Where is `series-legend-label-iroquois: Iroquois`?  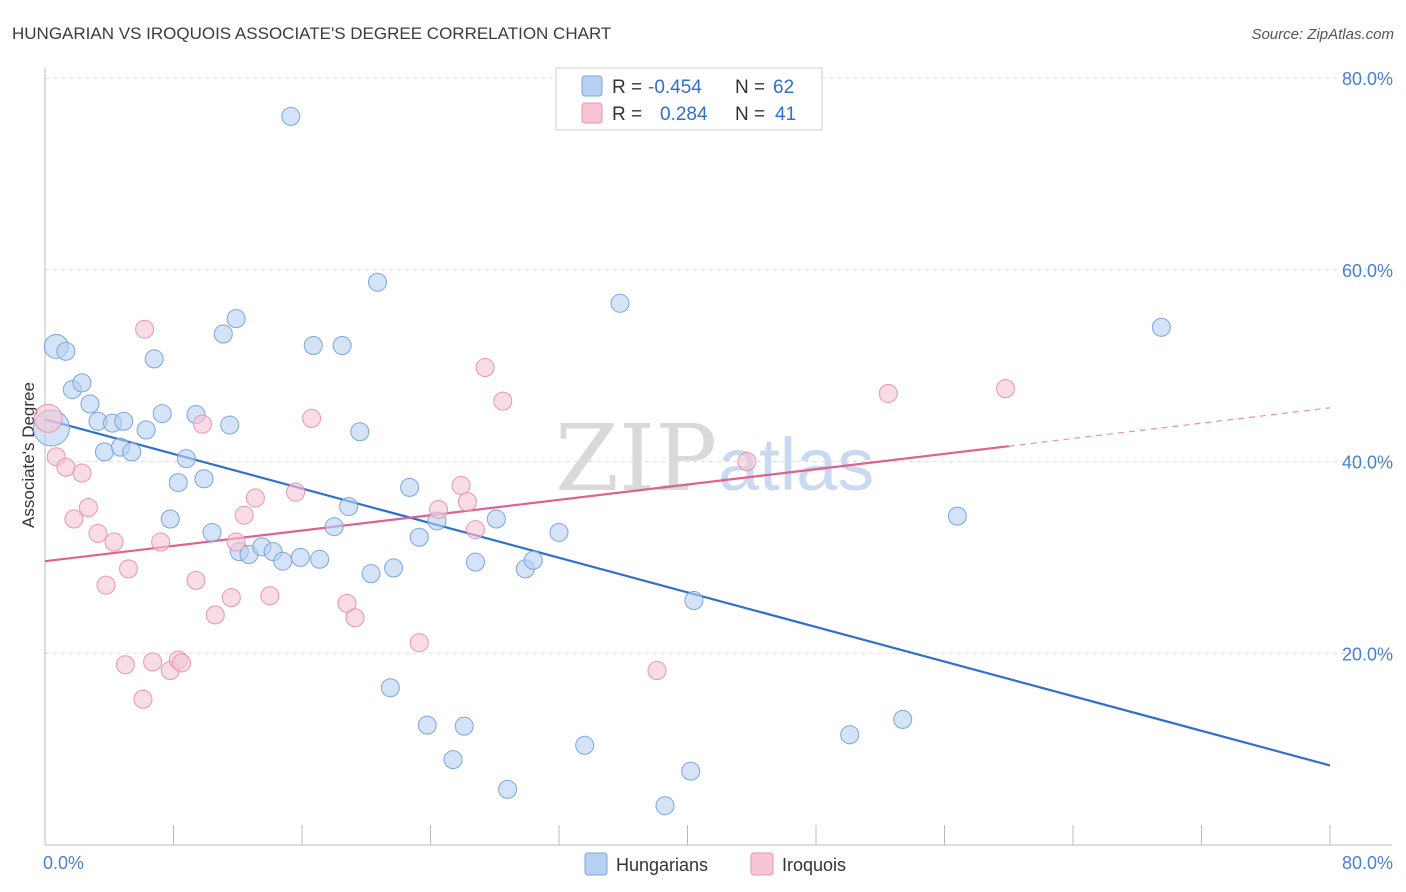 series-legend-label-iroquois: Iroquois is located at coordinates (814, 865).